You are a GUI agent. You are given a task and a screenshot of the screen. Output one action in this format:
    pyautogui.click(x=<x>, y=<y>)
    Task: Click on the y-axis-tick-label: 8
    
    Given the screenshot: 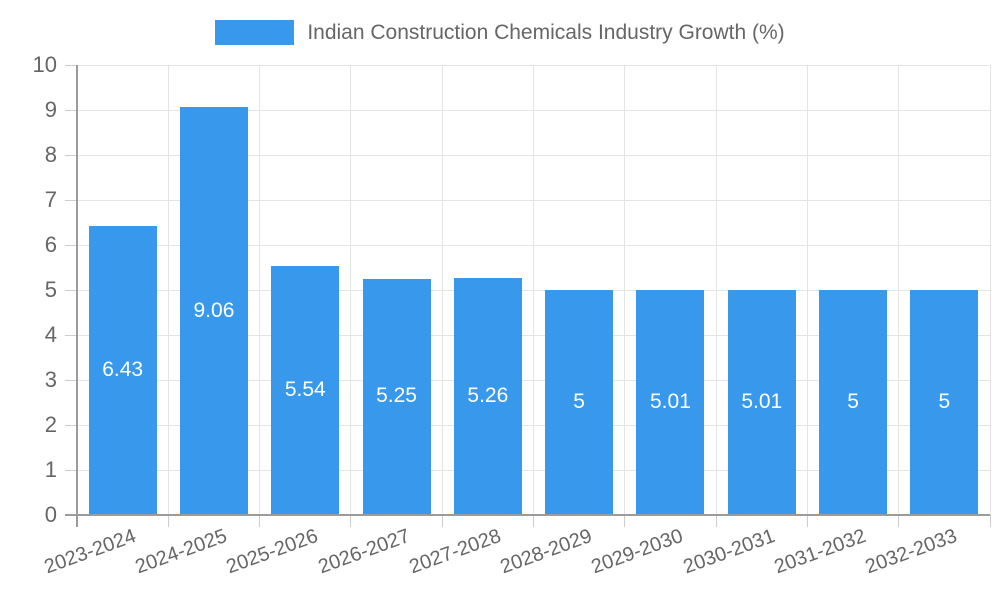 What is the action you would take?
    pyautogui.click(x=50, y=154)
    